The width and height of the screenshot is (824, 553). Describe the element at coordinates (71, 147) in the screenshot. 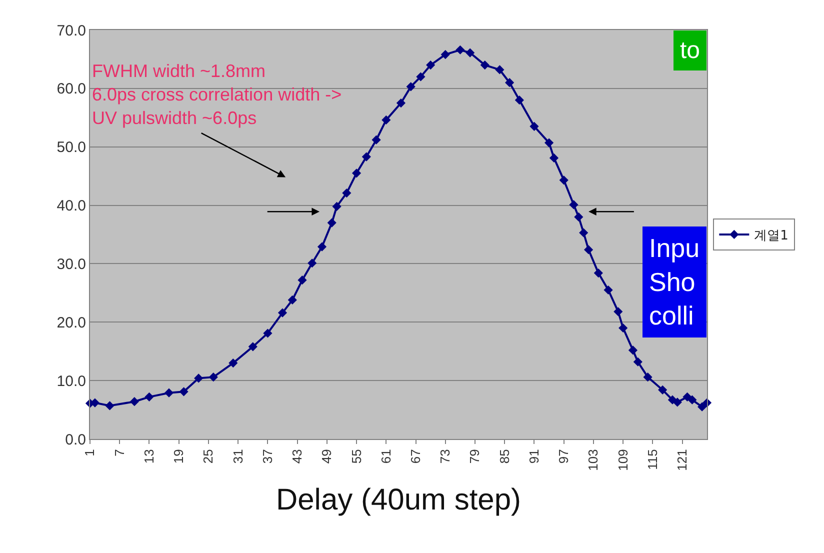

I see `y-tick-label: 50.0` at that location.